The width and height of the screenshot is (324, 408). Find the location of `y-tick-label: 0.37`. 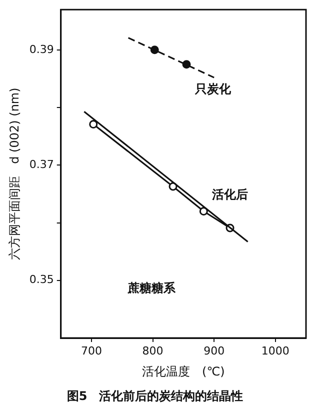

y-tick-label: 0.37 is located at coordinates (41, 165).